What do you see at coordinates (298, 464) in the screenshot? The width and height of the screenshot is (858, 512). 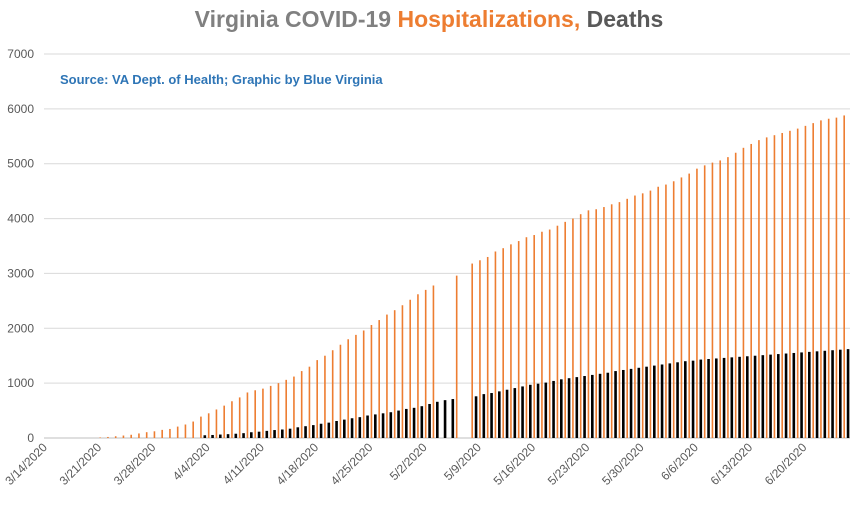 I see `x-tick-label: 4/18/2020` at bounding box center [298, 464].